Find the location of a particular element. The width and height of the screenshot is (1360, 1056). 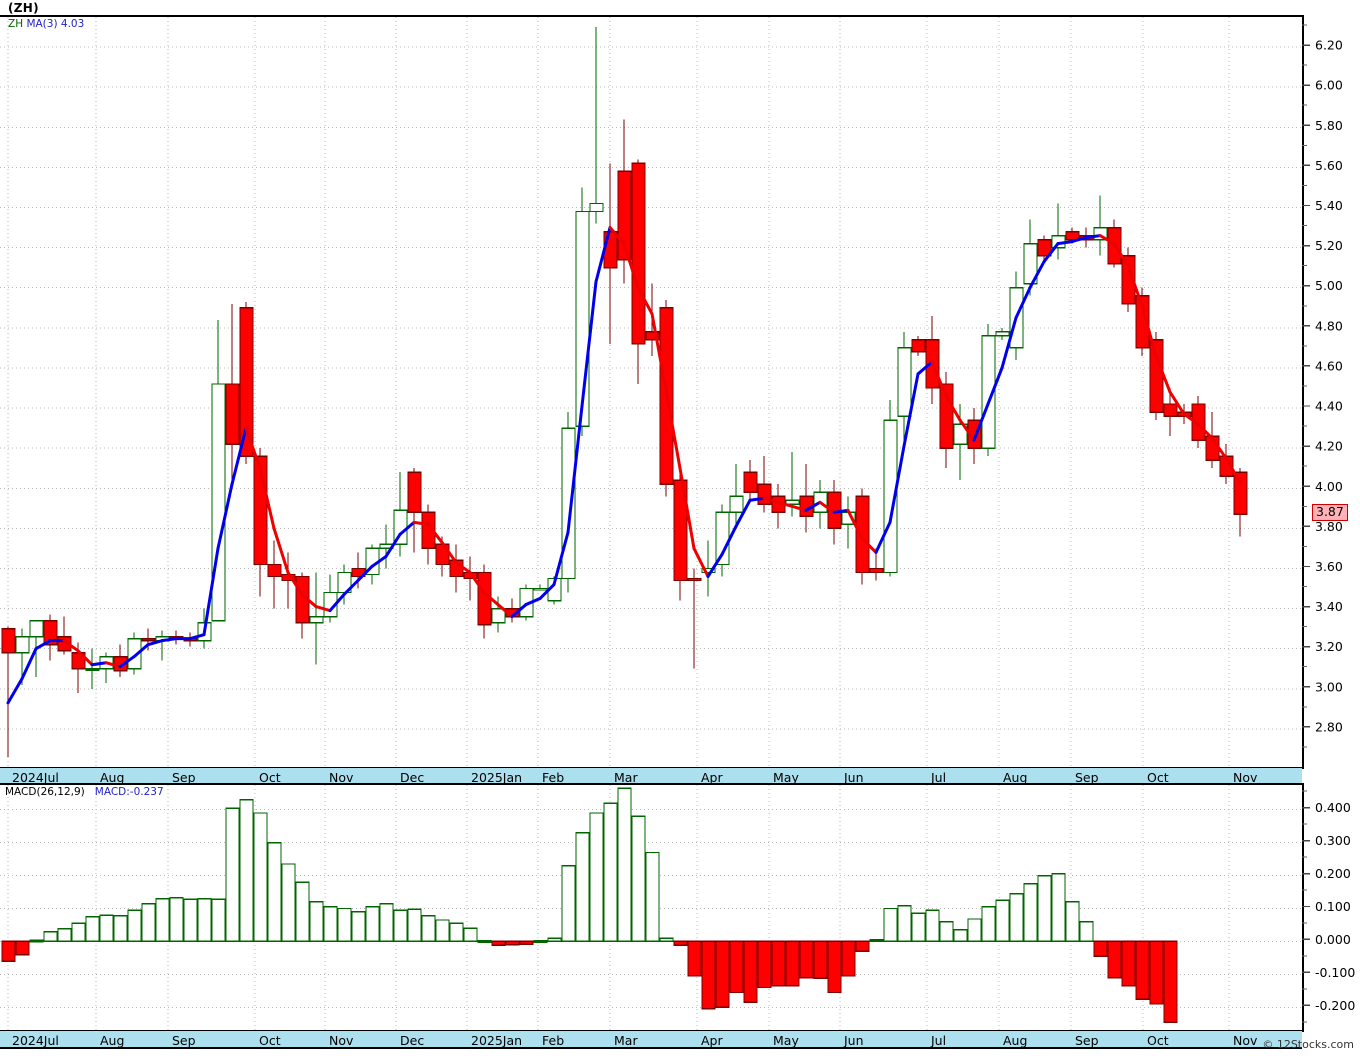

price-month-label: Feb is located at coordinates (553, 777).